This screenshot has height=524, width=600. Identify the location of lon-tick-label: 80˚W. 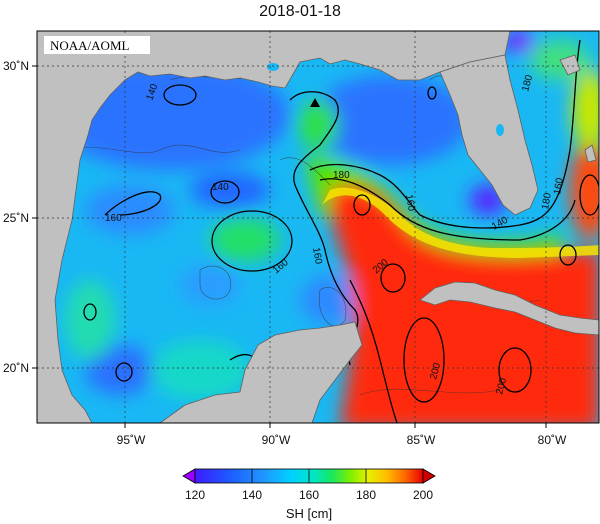
(552, 440).